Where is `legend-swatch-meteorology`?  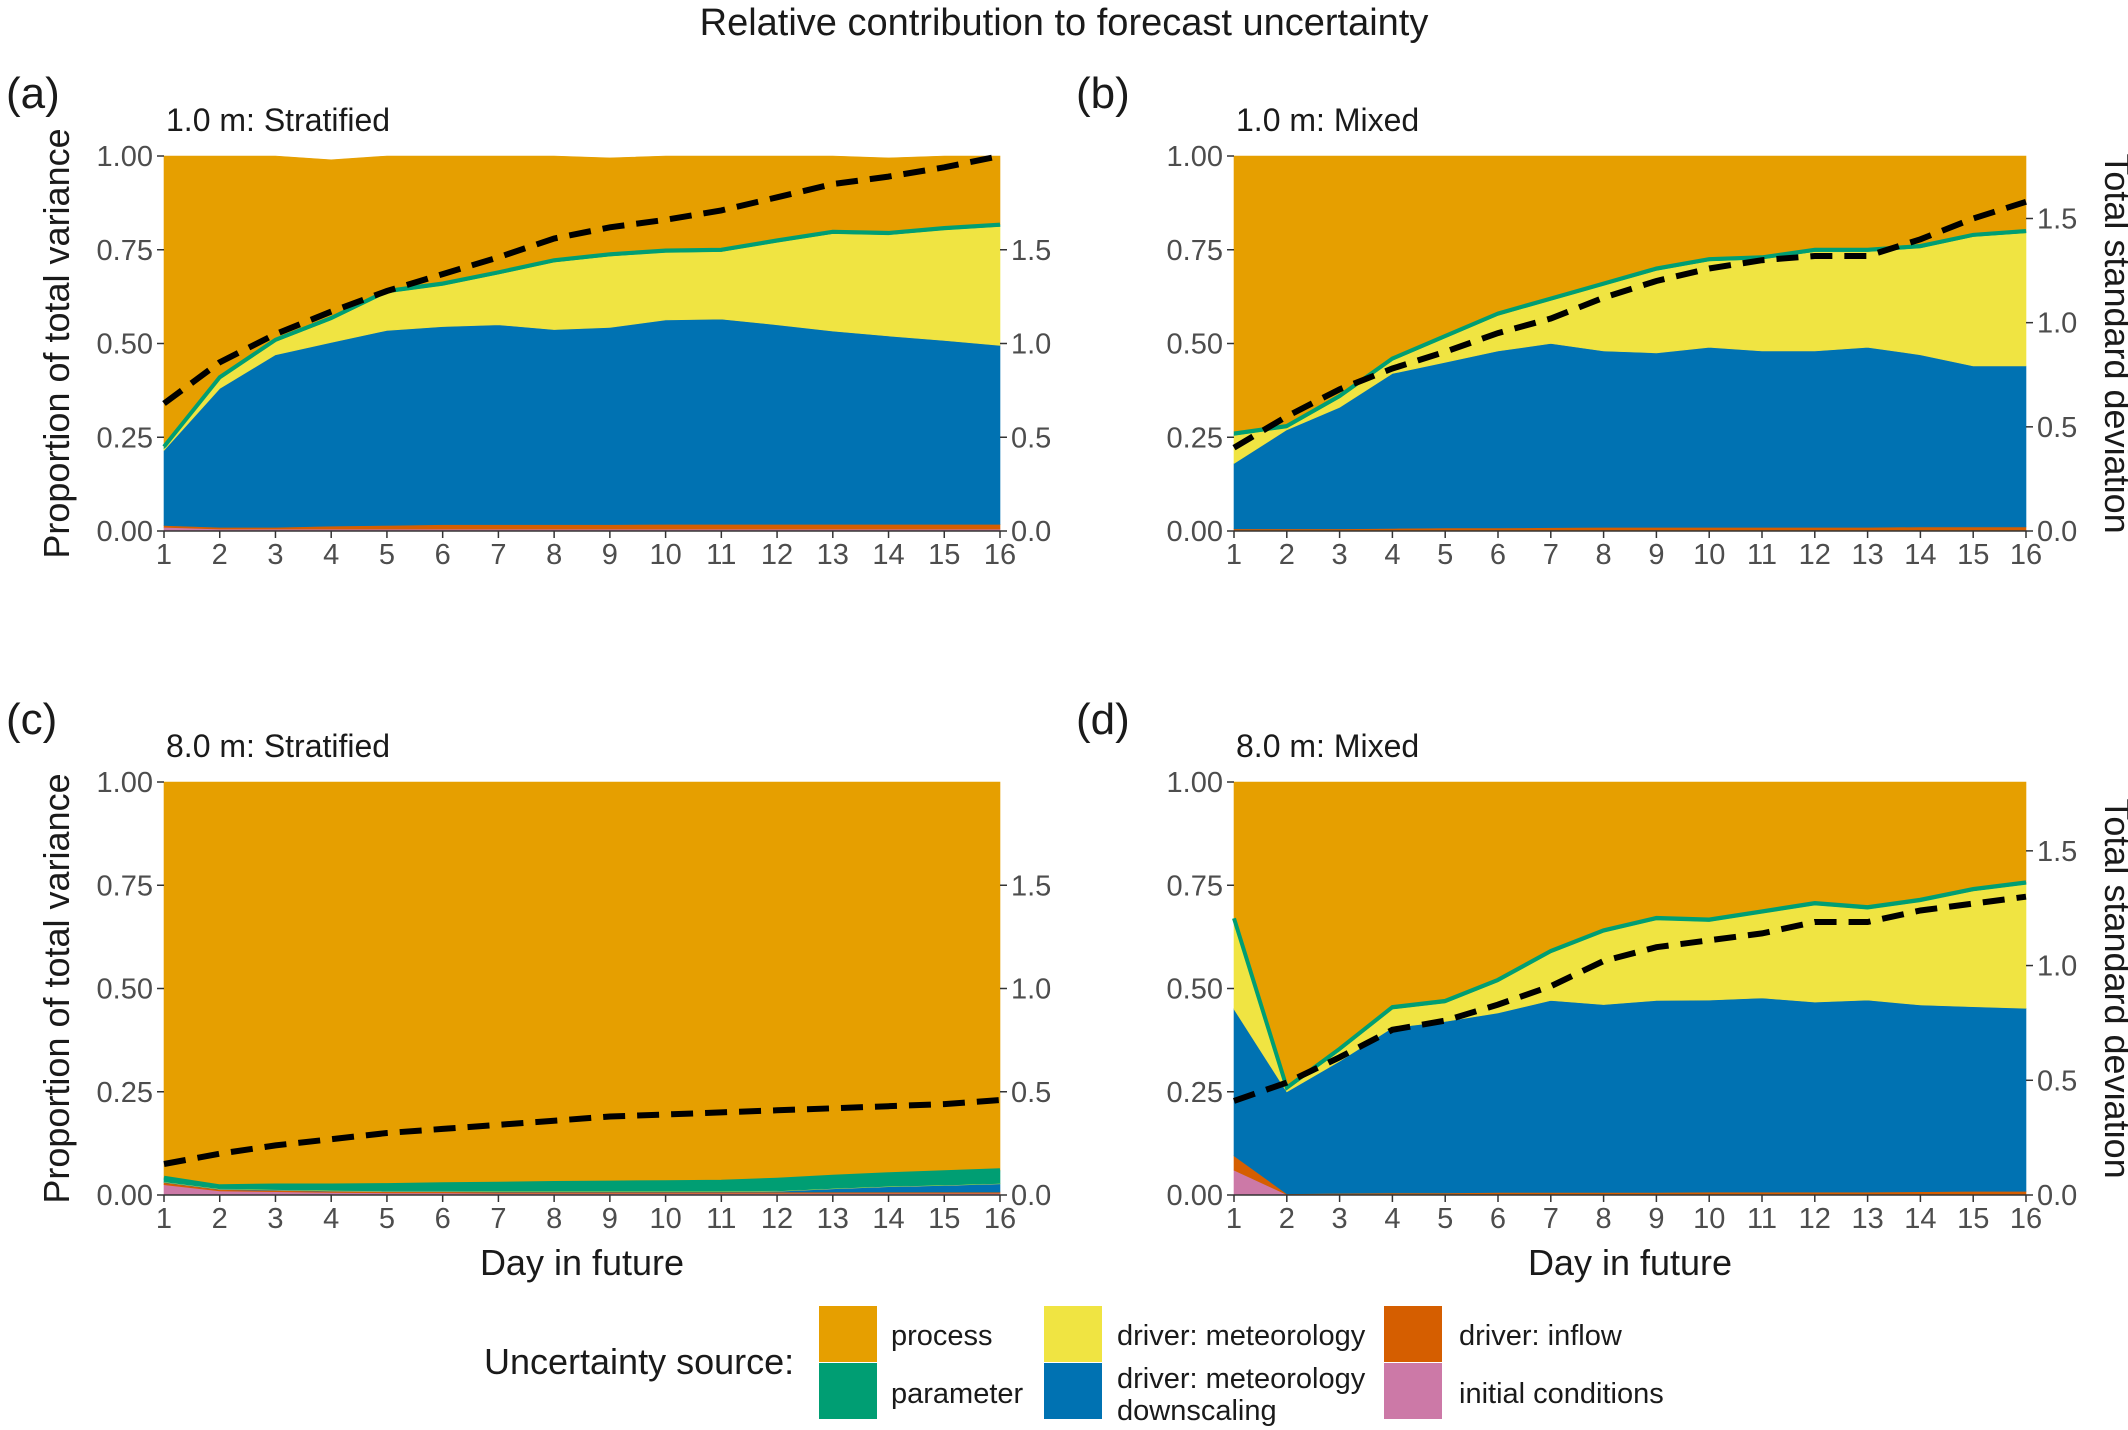 legend-swatch-meteorology is located at coordinates (1073, 1334).